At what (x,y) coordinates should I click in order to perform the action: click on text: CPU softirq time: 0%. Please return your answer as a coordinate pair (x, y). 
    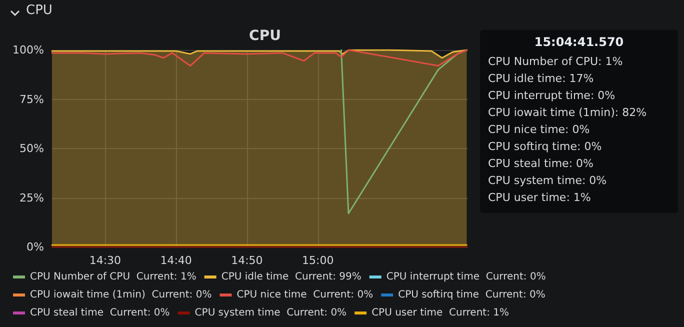
    Looking at the image, I should click on (545, 146).